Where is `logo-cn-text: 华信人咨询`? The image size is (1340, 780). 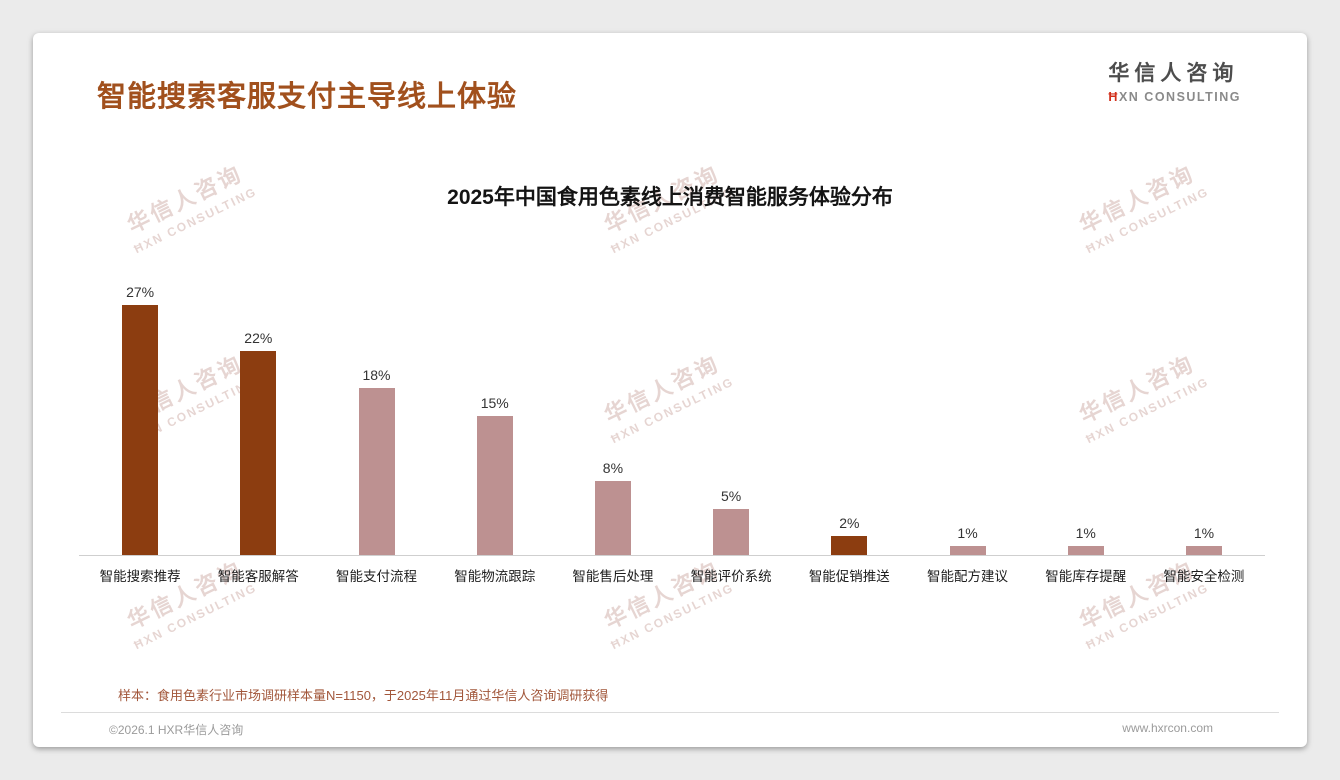 logo-cn-text: 华信人咨询 is located at coordinates (1173, 73).